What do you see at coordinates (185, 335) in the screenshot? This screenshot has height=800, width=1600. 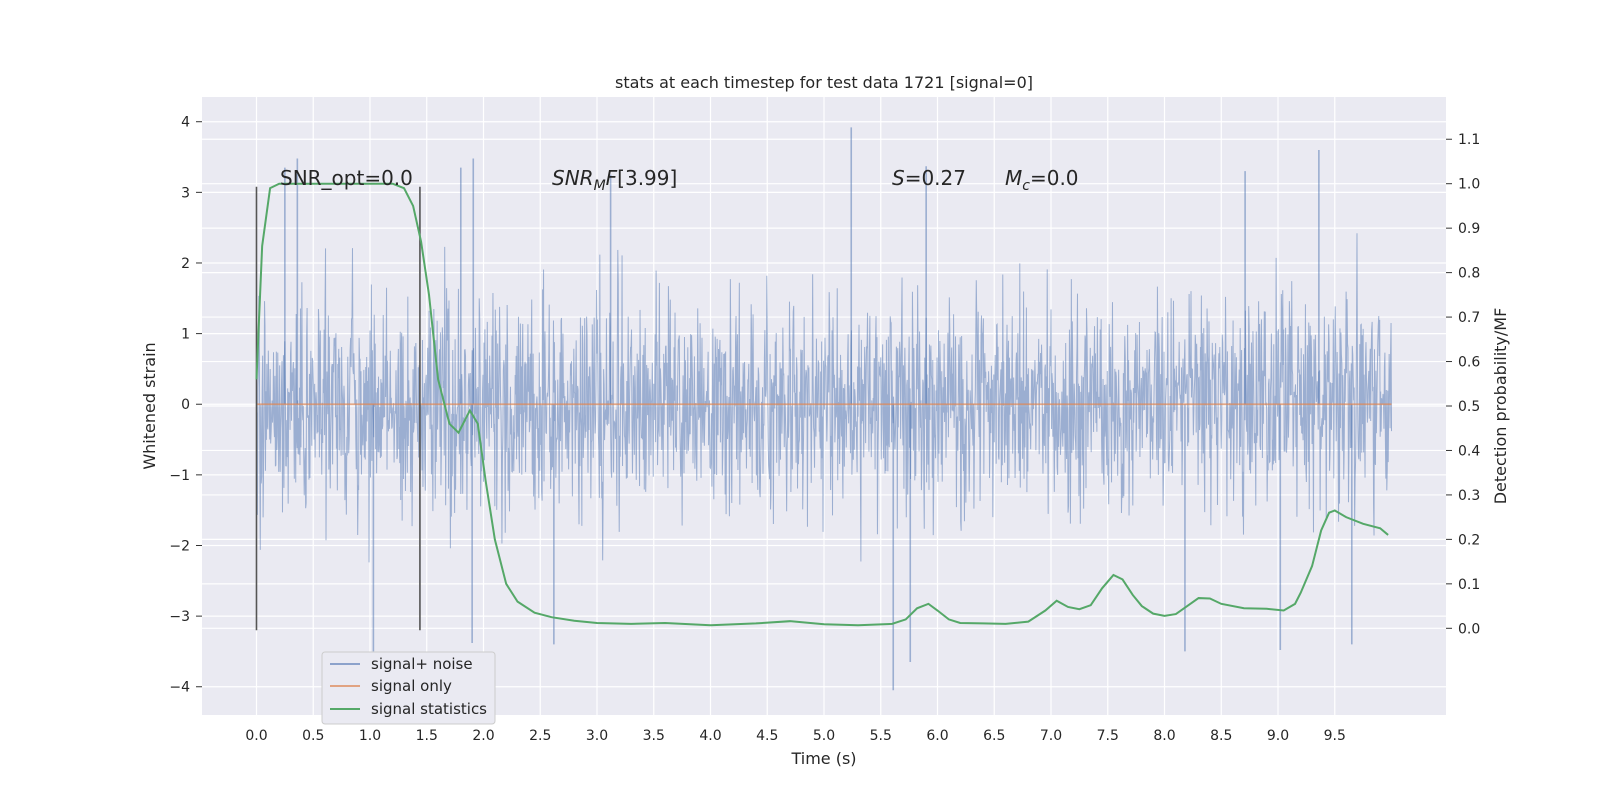 I see `left-y-tick-label: 1` at bounding box center [185, 335].